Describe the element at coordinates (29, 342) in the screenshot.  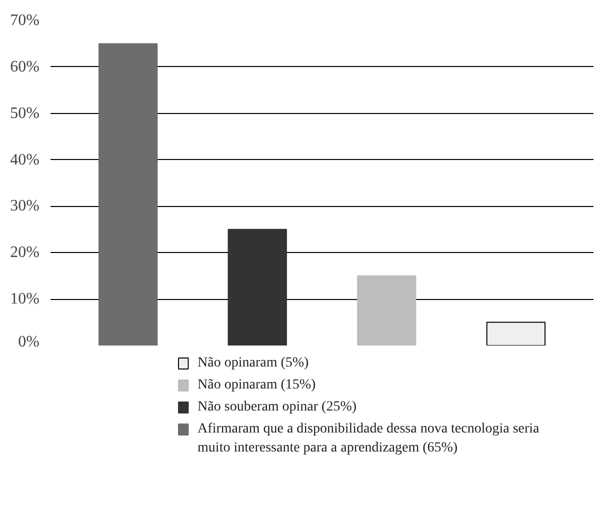
I see `y-tick-label: 0%` at that location.